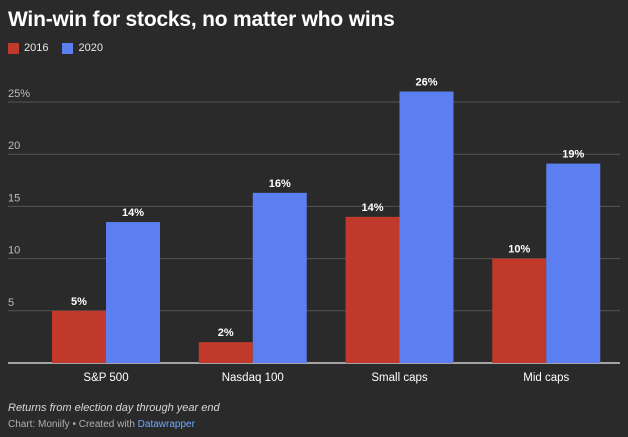 This screenshot has height=437, width=628. I want to click on bar-value-label: 26%, so click(426, 83).